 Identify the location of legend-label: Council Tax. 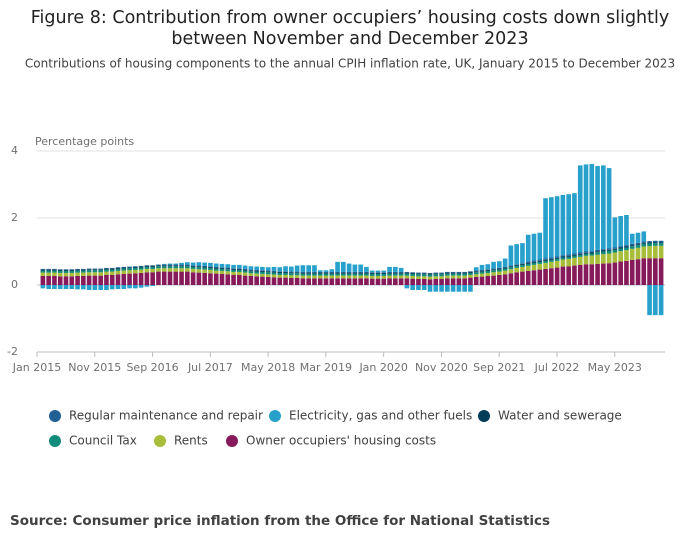
(103, 441).